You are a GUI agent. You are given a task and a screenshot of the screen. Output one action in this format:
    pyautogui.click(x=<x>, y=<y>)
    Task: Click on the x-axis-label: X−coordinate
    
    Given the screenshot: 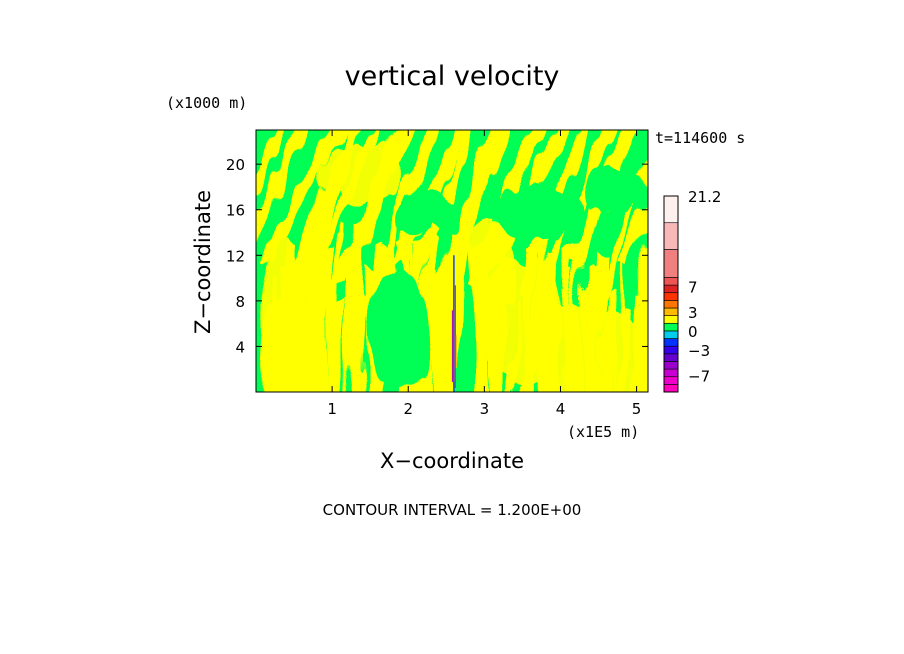 What is the action you would take?
    pyautogui.click(x=452, y=461)
    